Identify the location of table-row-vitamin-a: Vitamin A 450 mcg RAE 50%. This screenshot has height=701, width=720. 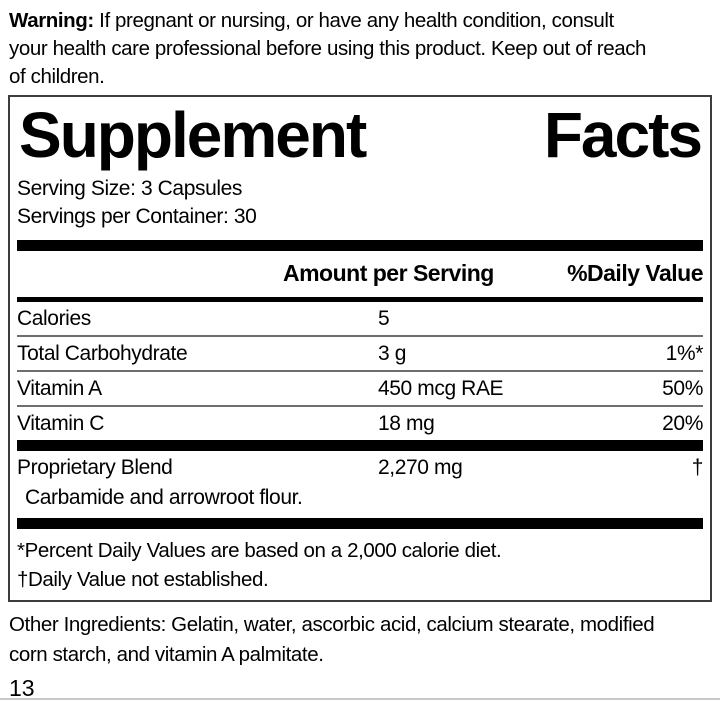
(360, 387).